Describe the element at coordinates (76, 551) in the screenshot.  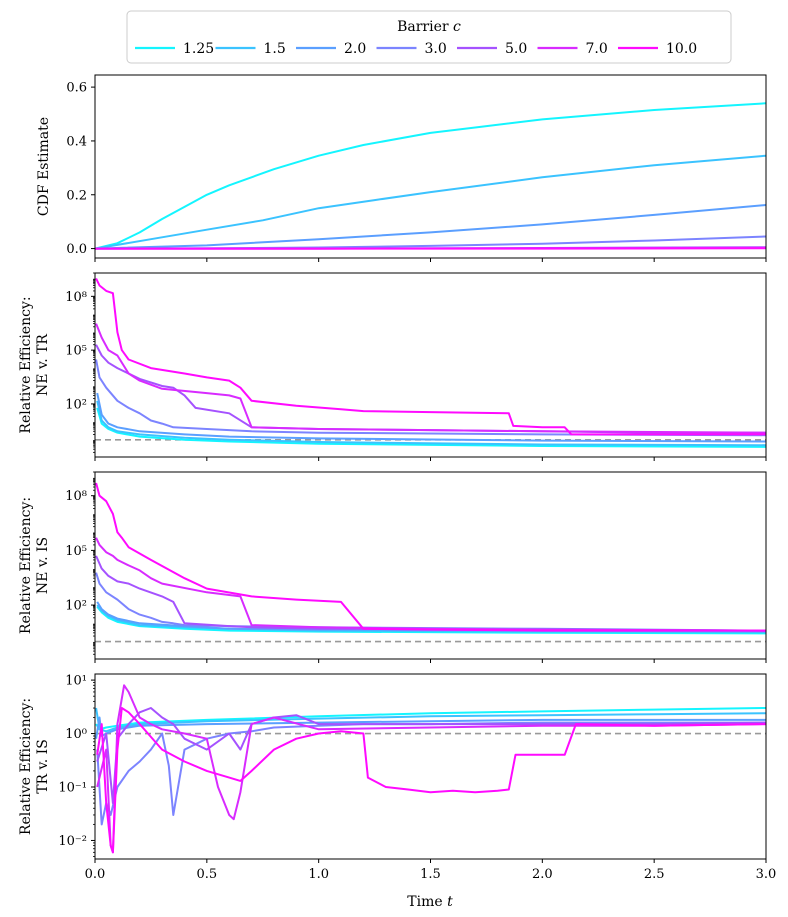
I see `y-tick-label-ne-vs-is: 10⁵` at that location.